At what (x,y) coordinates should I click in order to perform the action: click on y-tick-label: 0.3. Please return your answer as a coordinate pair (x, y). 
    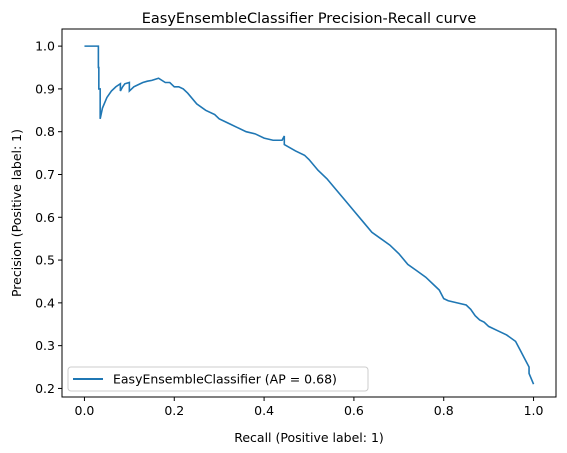
    Looking at the image, I should click on (45, 345).